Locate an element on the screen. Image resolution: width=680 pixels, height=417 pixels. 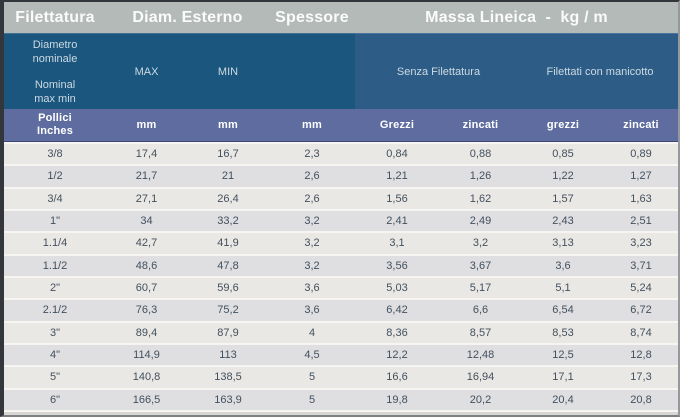
cell-grezzi-senza: 0,84 is located at coordinates (397, 154).